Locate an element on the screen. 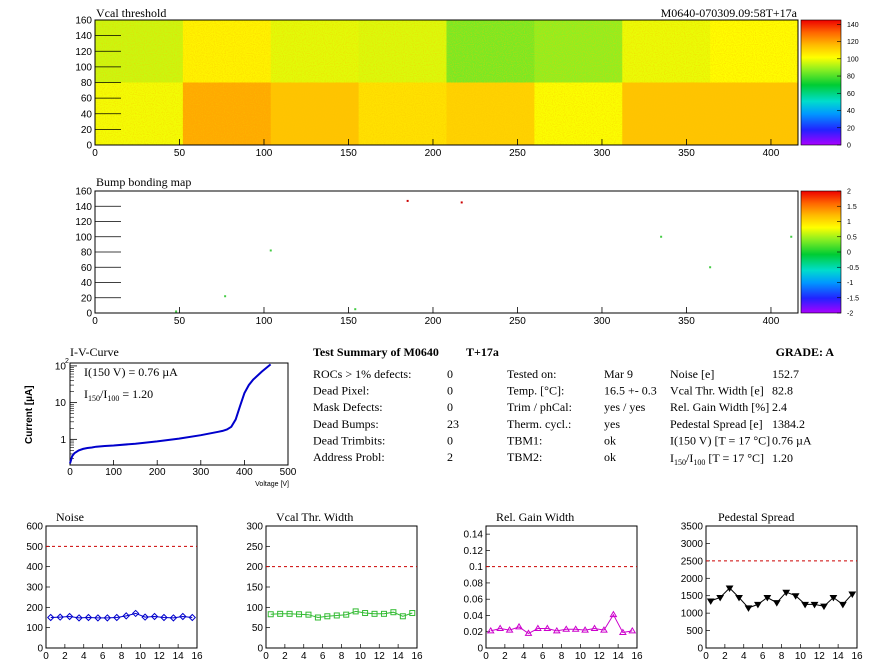 The image size is (896, 672). pedestal-xtick-label: 12 is located at coordinates (820, 656).